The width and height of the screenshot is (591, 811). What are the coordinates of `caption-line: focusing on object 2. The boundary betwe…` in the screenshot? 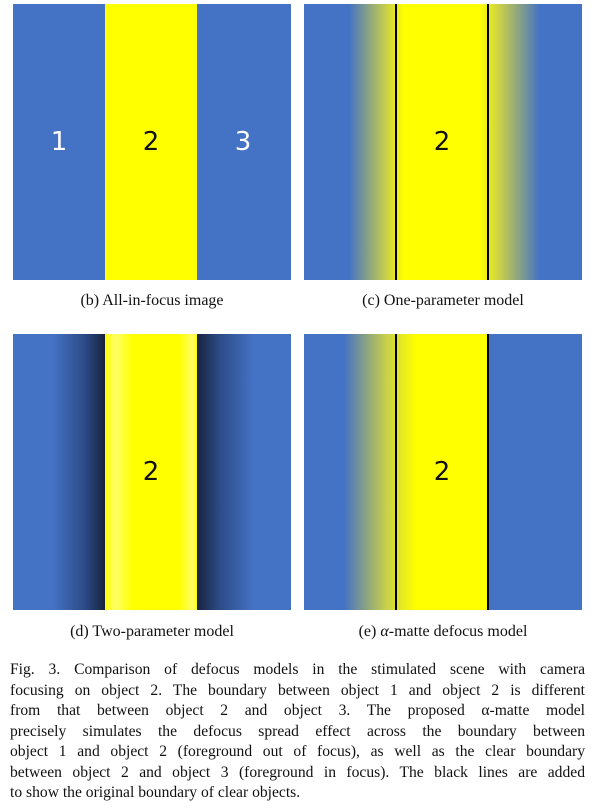 It's located at (297, 690).